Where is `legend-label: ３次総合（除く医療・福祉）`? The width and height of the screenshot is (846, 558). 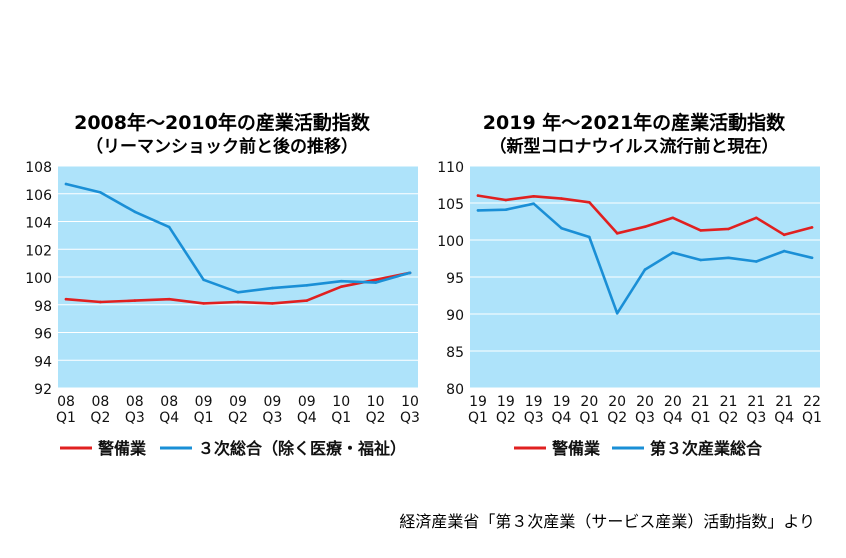 legend-label: ３次総合（除く医療・福祉） is located at coordinates (302, 448).